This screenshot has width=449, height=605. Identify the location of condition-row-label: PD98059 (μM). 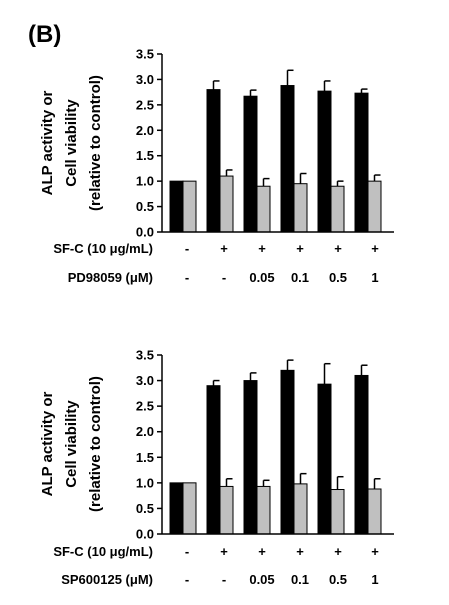
(110, 277).